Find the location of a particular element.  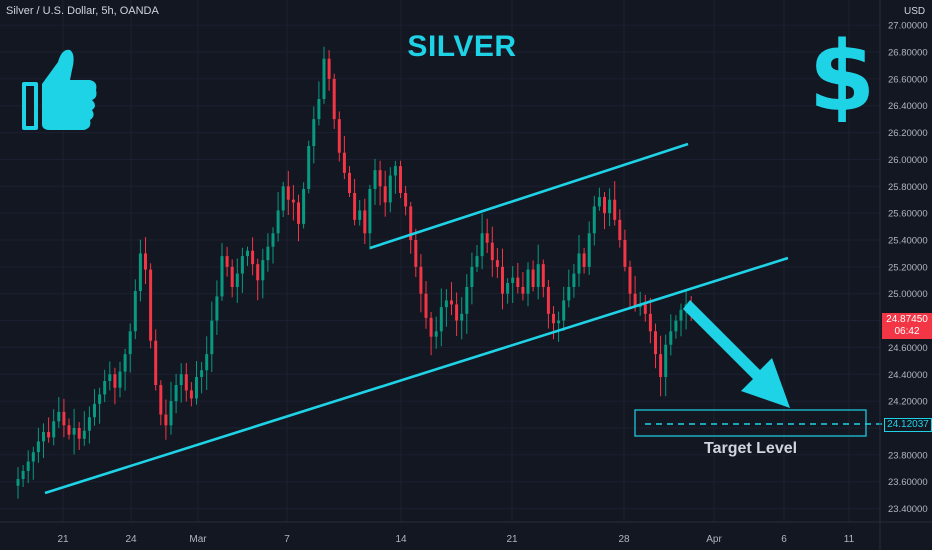

y-tick-label: 25.20000 is located at coordinates (908, 267).